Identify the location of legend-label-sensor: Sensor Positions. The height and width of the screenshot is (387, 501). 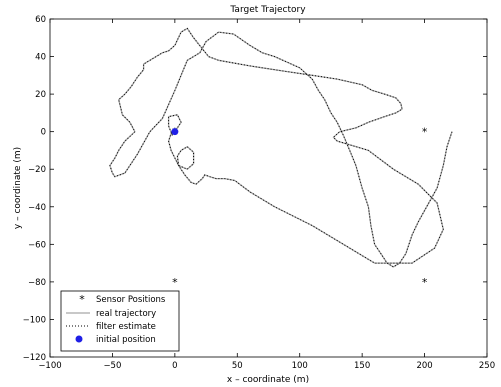
(131, 300).